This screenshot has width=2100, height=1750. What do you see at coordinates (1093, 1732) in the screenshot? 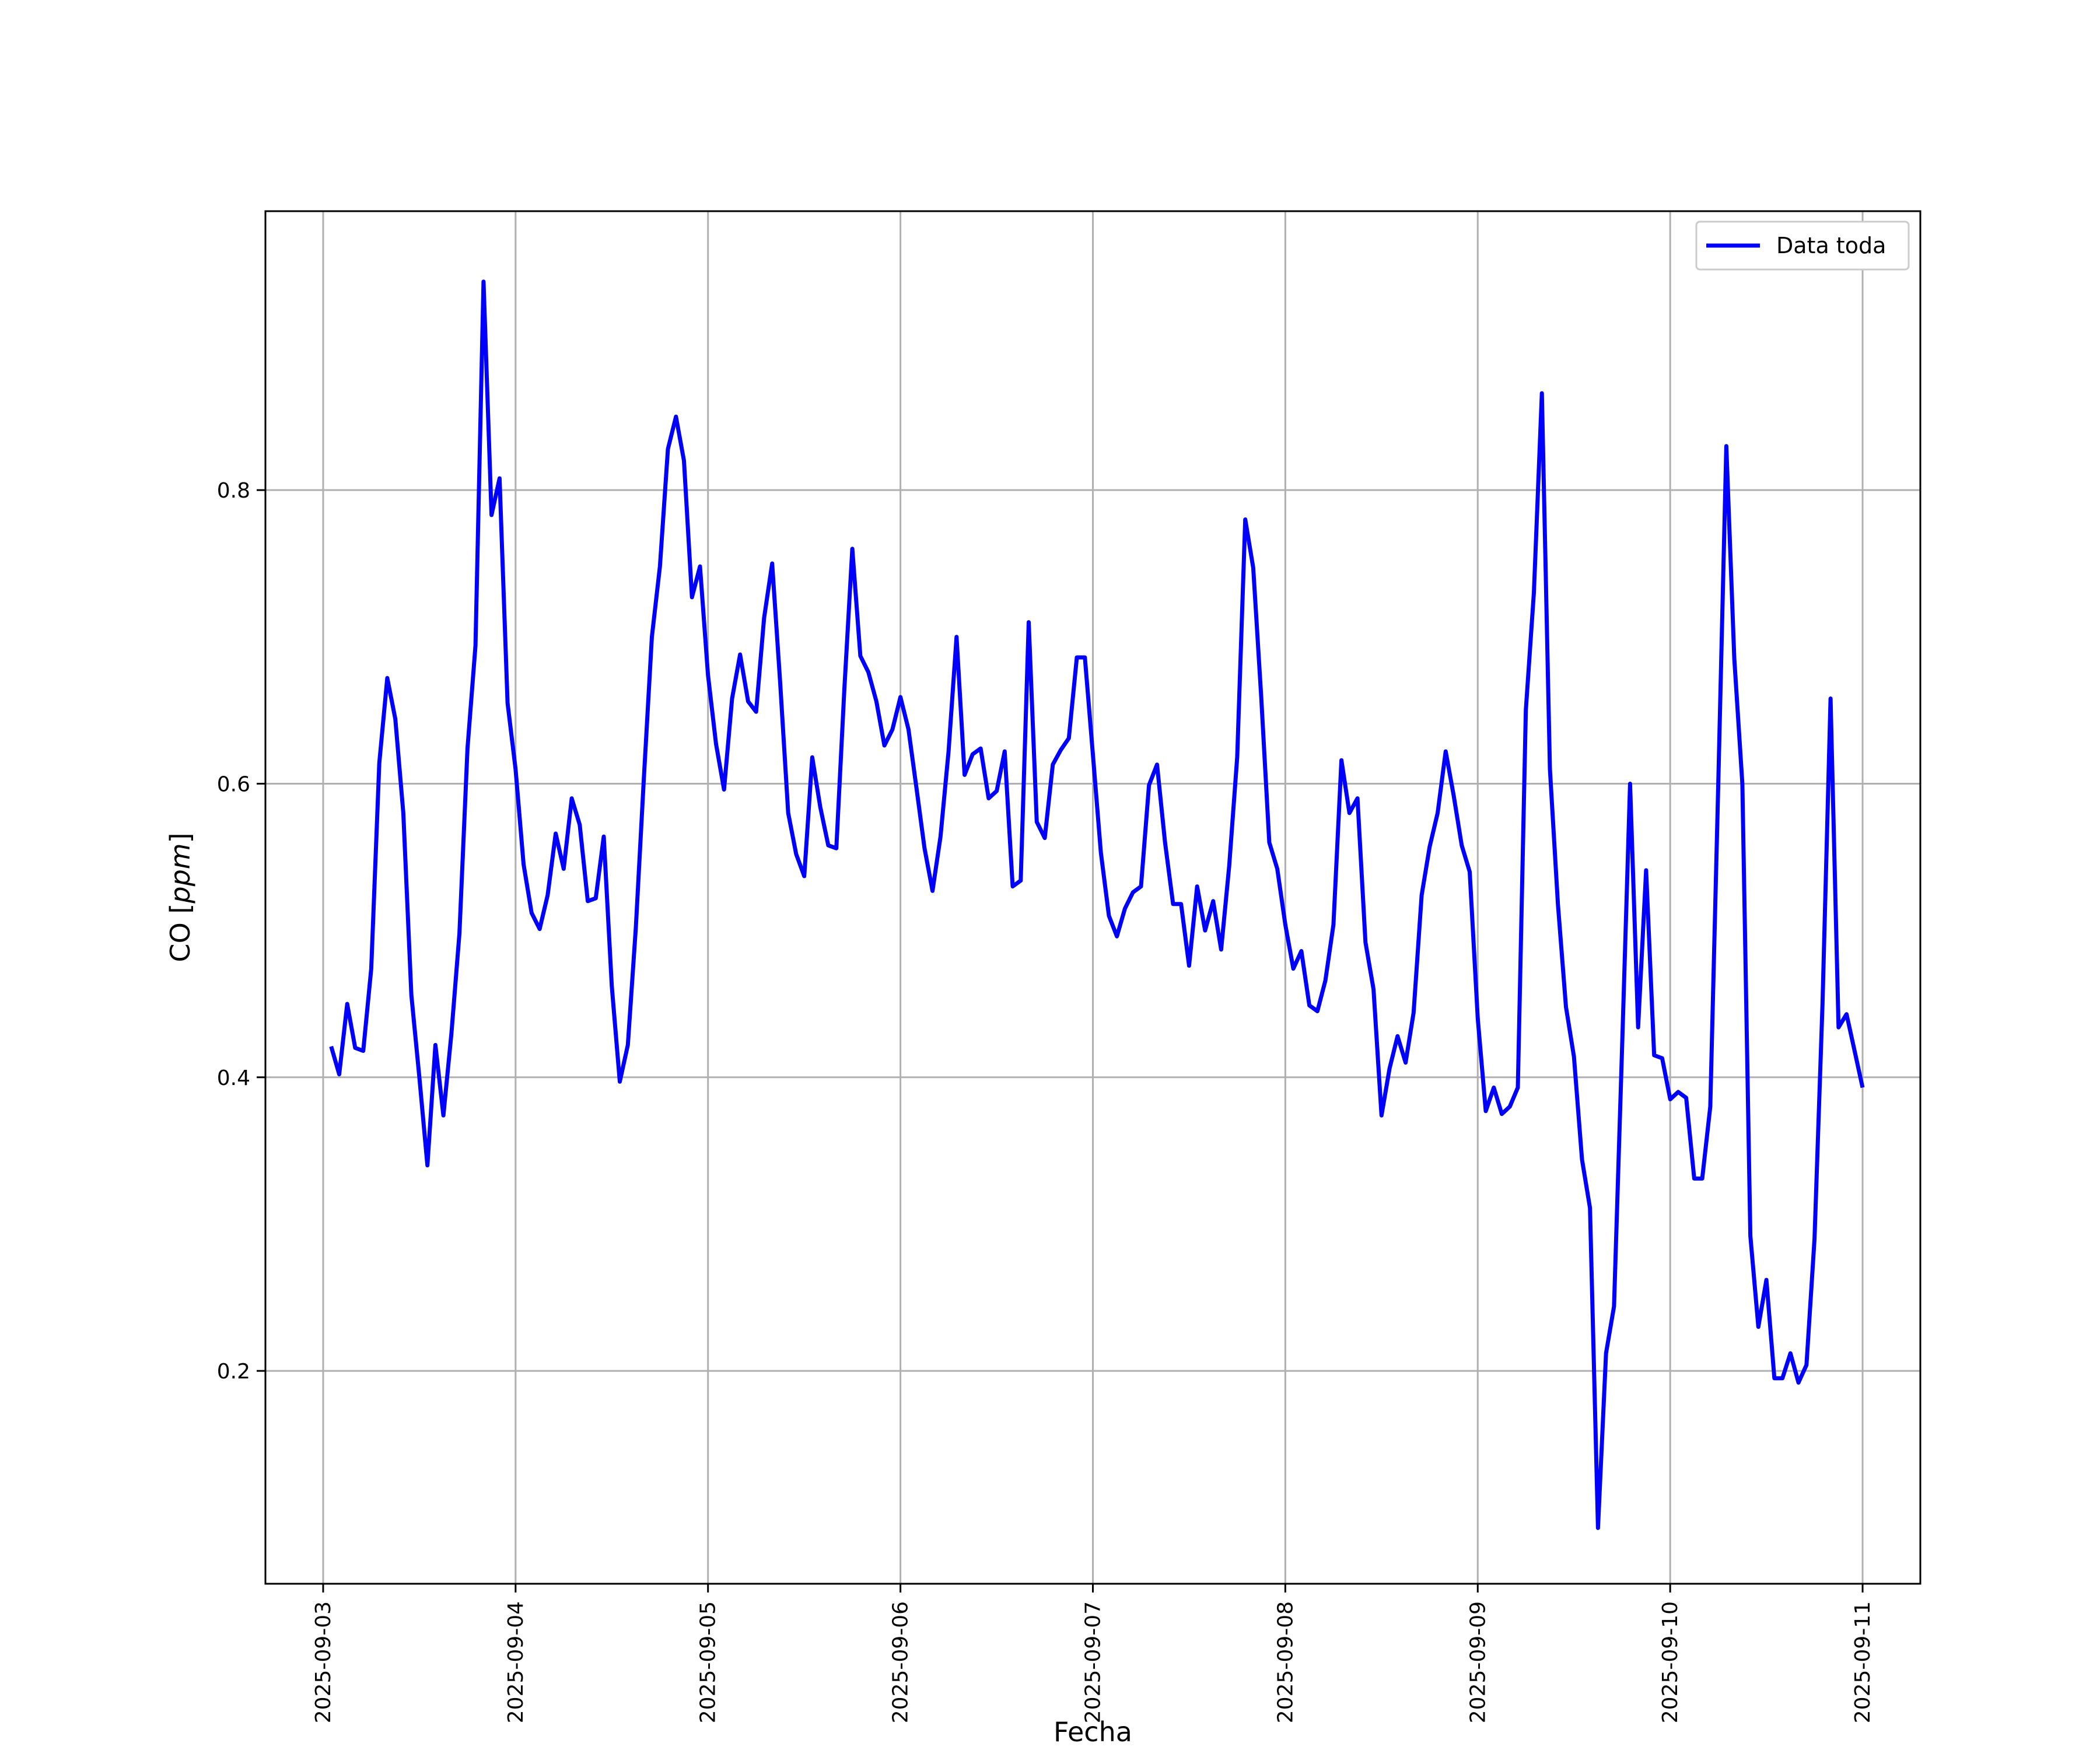
I see `x-axis-label: Fecha` at bounding box center [1093, 1732].